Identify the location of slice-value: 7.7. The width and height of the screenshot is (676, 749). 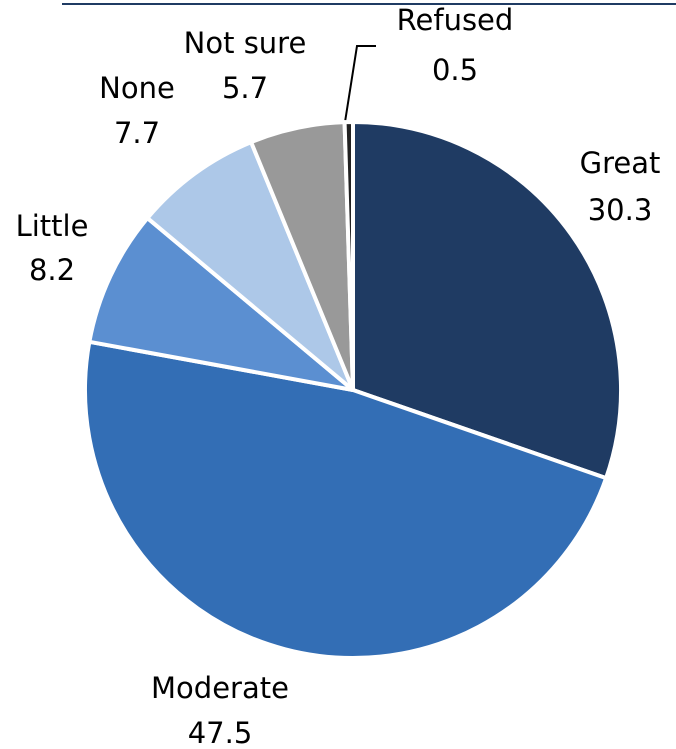
(137, 133).